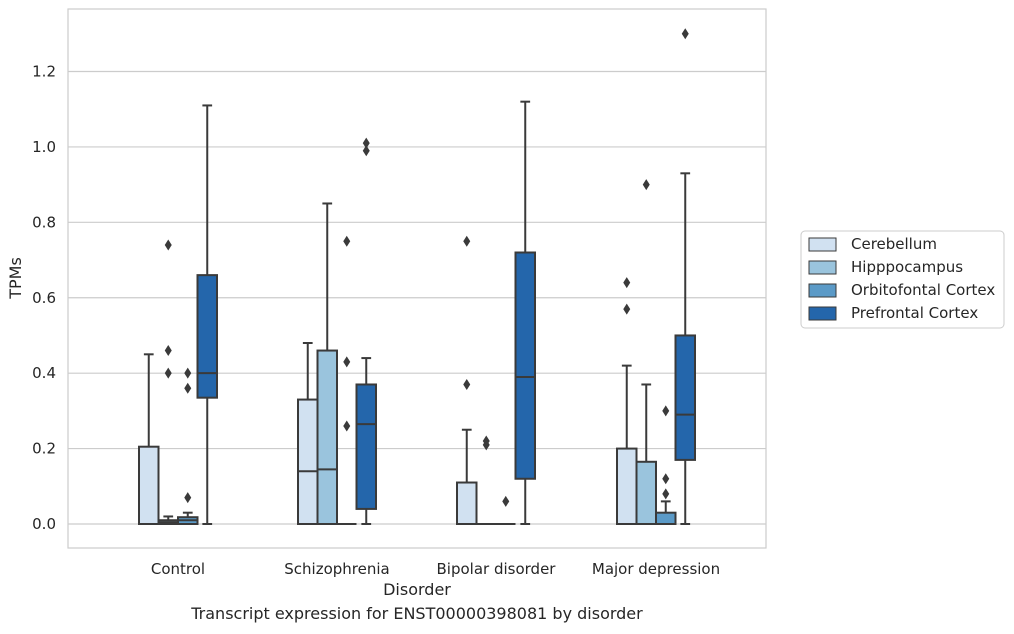 The image size is (1014, 634). I want to click on legend-entry-label: Hipppocampus, so click(907, 267).